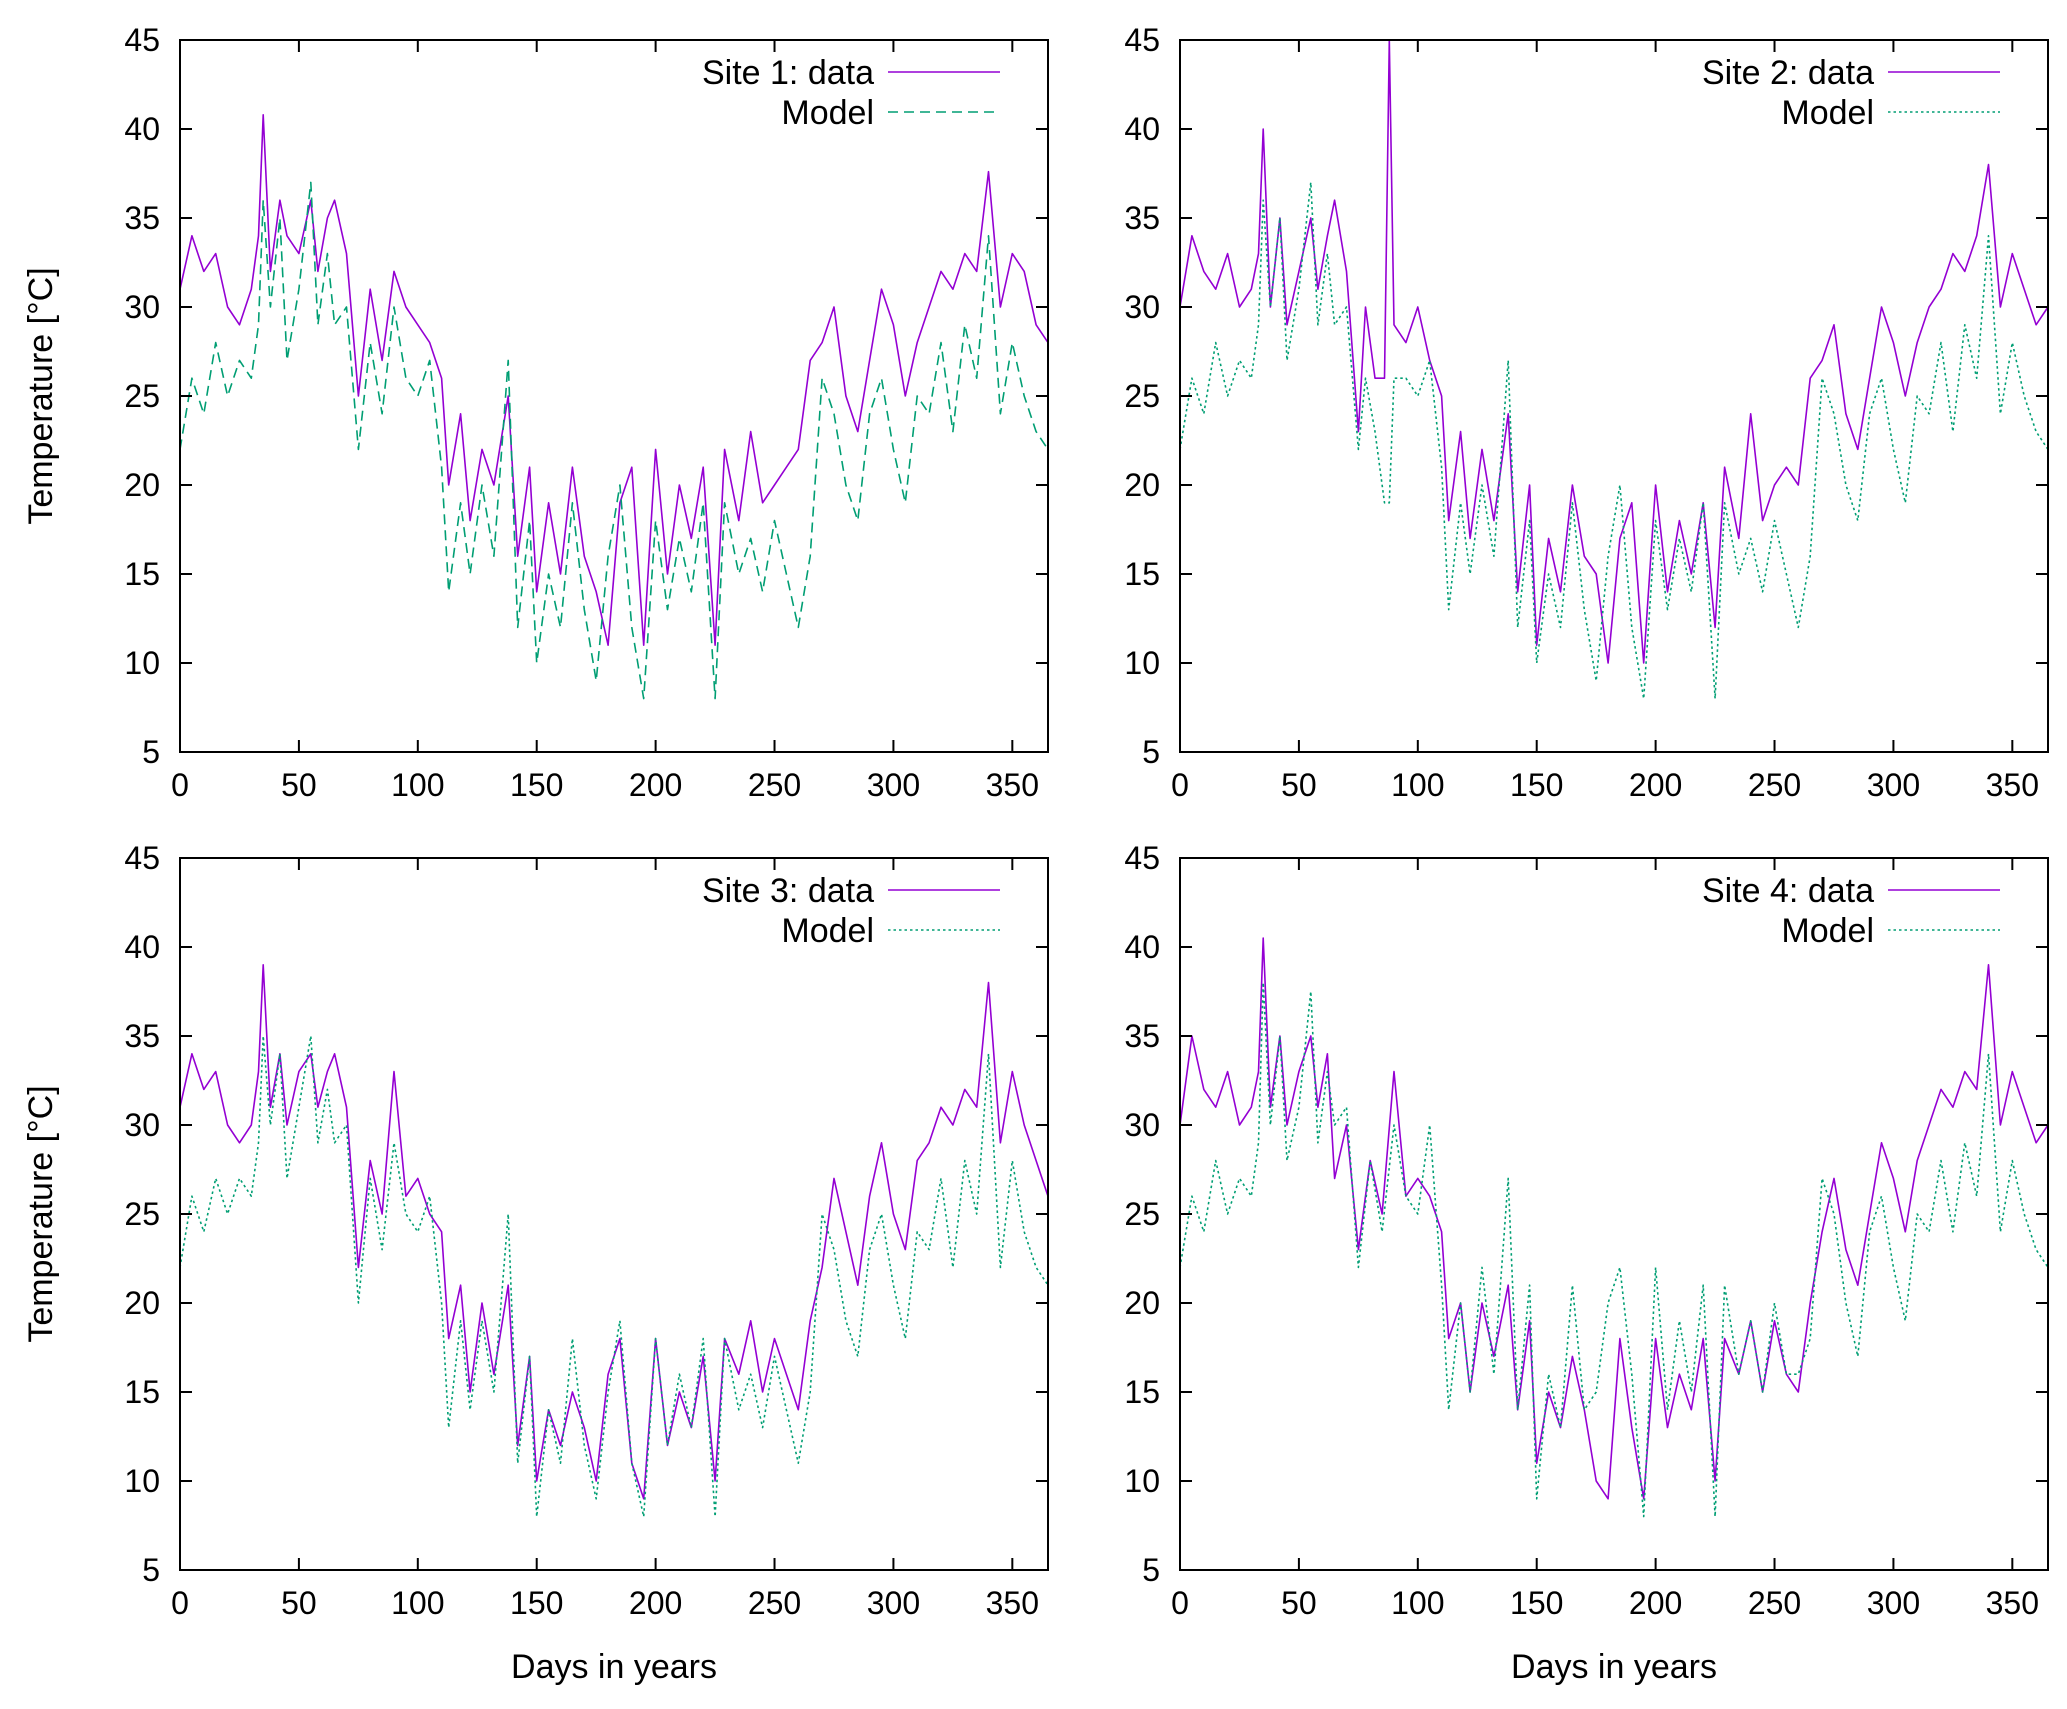 The width and height of the screenshot is (2067, 1709). I want to click on legend-label-data: Site 3: data, so click(788, 891).